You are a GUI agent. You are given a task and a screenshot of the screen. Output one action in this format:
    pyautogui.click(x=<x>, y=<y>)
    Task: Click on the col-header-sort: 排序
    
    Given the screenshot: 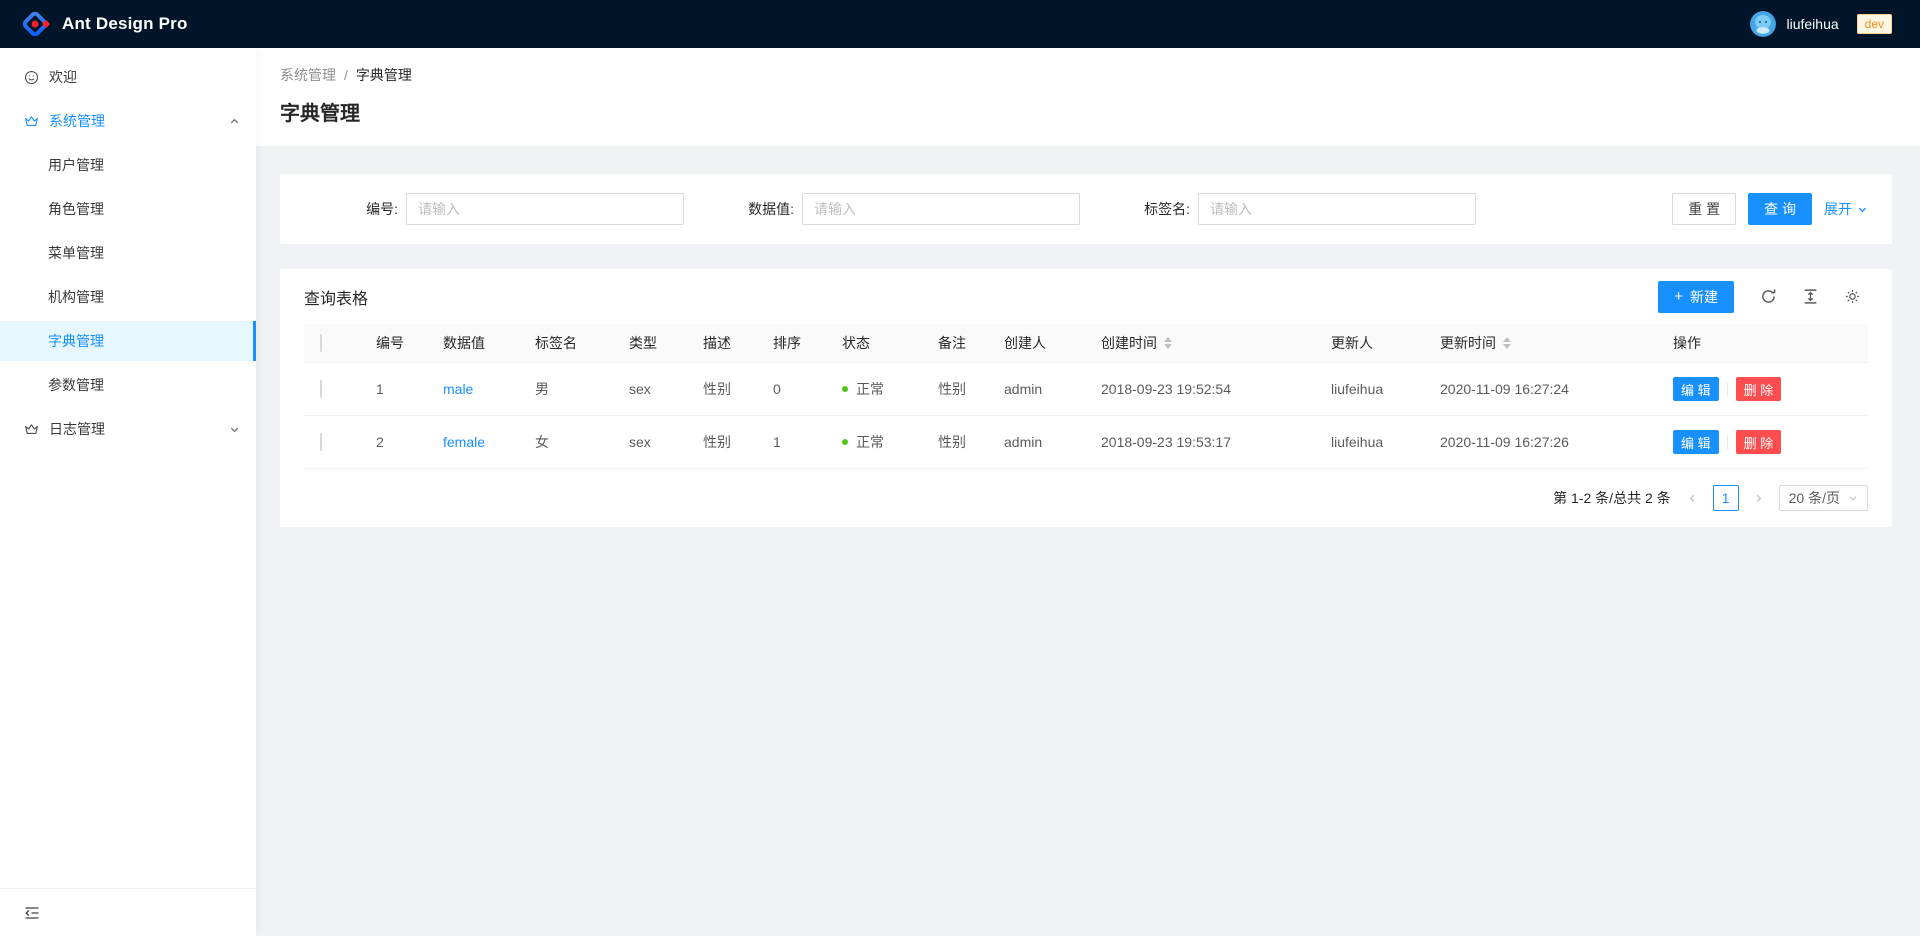 What is the action you would take?
    pyautogui.click(x=791, y=343)
    